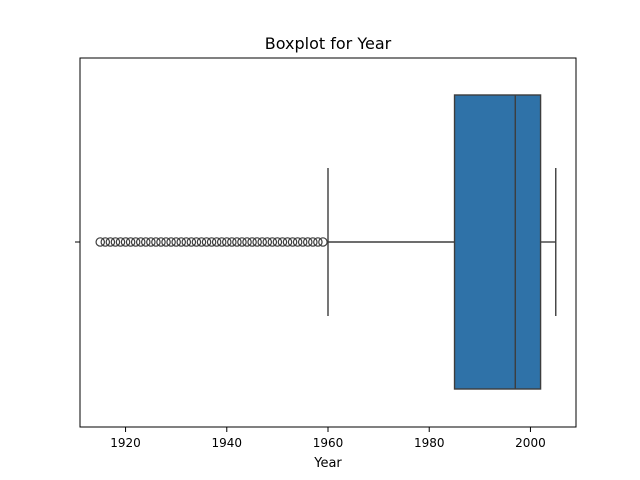  I want to click on x-axis-ticks: 1920 1940 1960 1980 2000, so click(328, 438).